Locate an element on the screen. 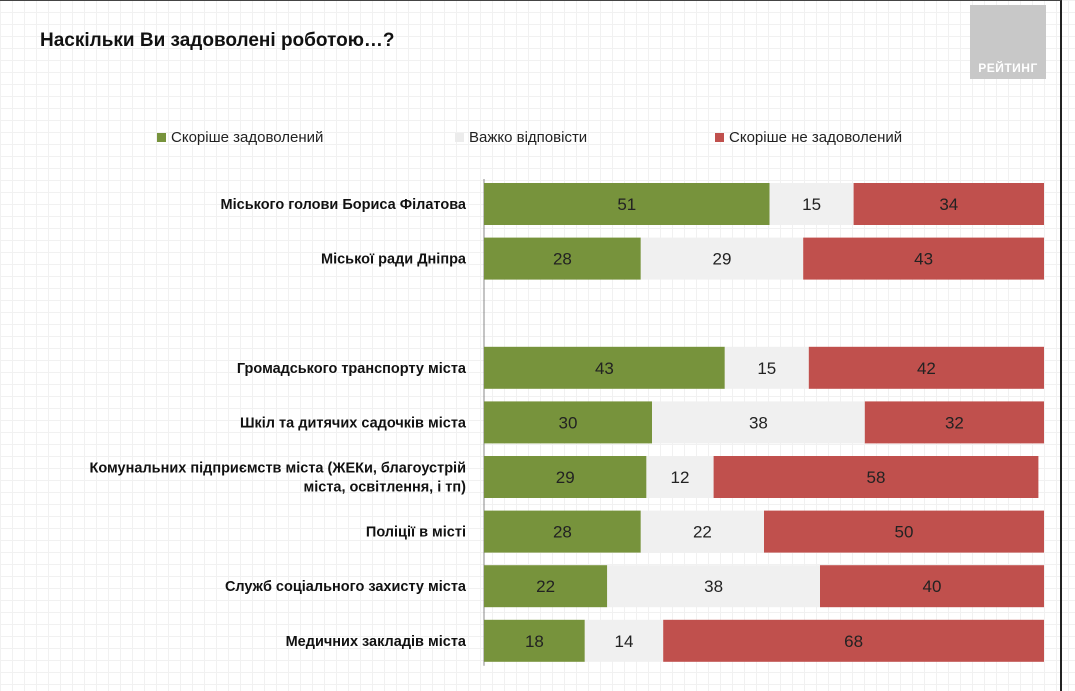  logo-text: РЕЙТИНГ is located at coordinates (1008, 68).